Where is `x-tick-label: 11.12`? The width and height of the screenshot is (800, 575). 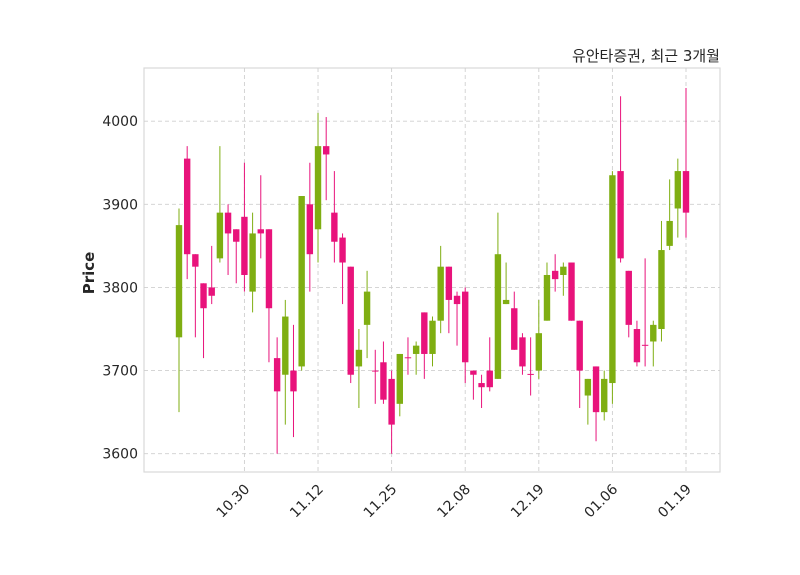 x-tick-label: 11.12 is located at coordinates (307, 502).